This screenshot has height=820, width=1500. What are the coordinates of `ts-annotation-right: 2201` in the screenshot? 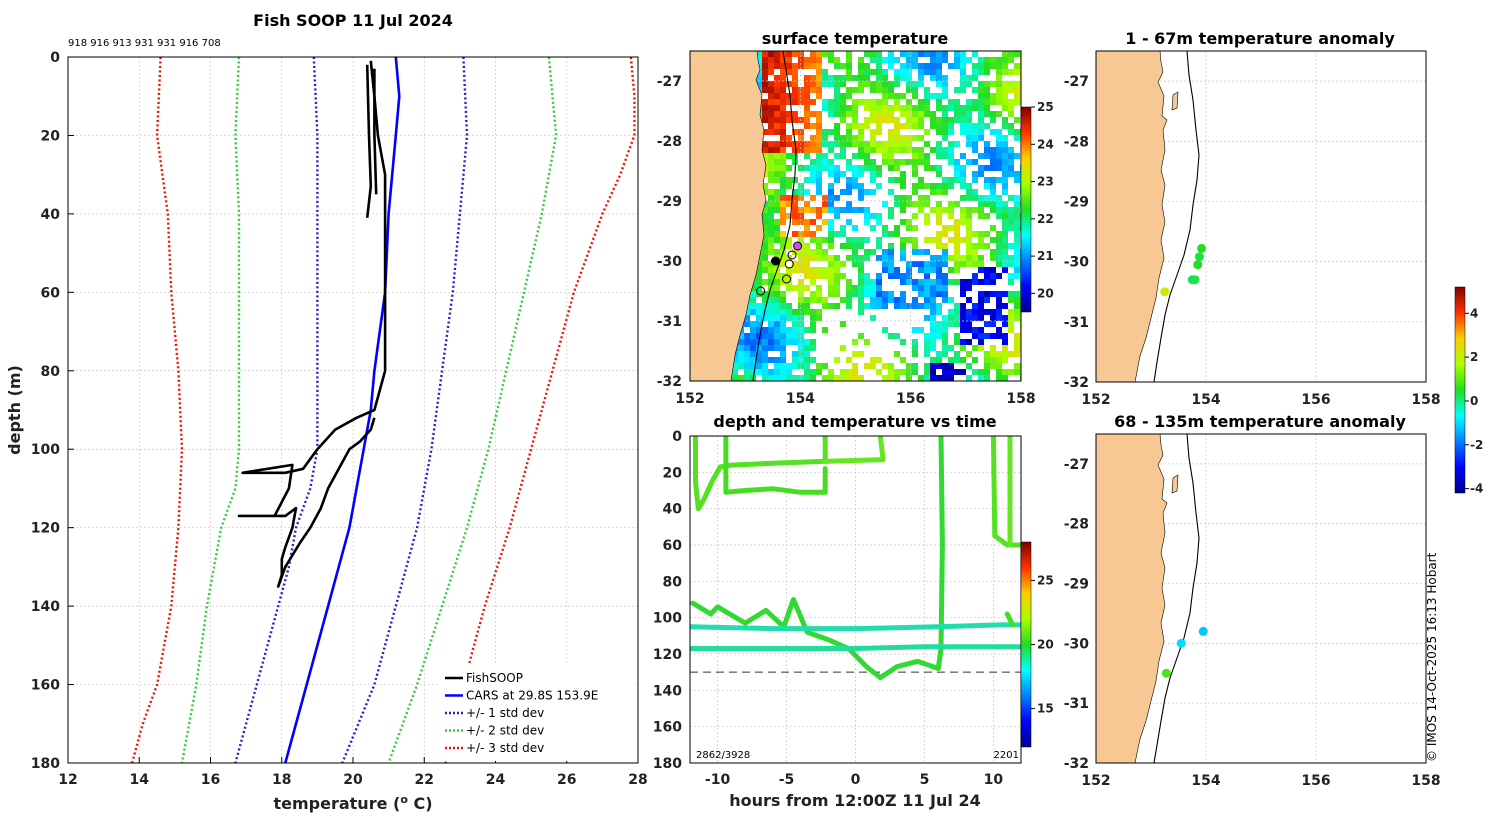 It's located at (1006, 755).